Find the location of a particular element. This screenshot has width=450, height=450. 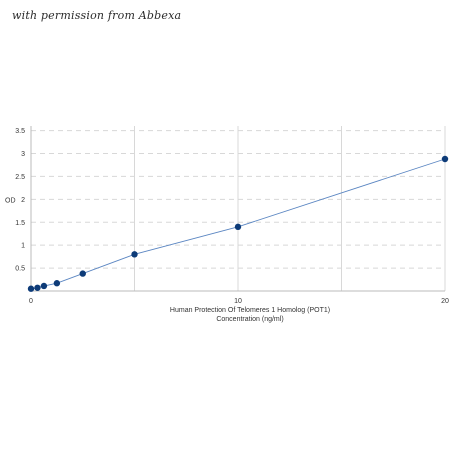

y-tick-label: 1 is located at coordinates (23, 246).